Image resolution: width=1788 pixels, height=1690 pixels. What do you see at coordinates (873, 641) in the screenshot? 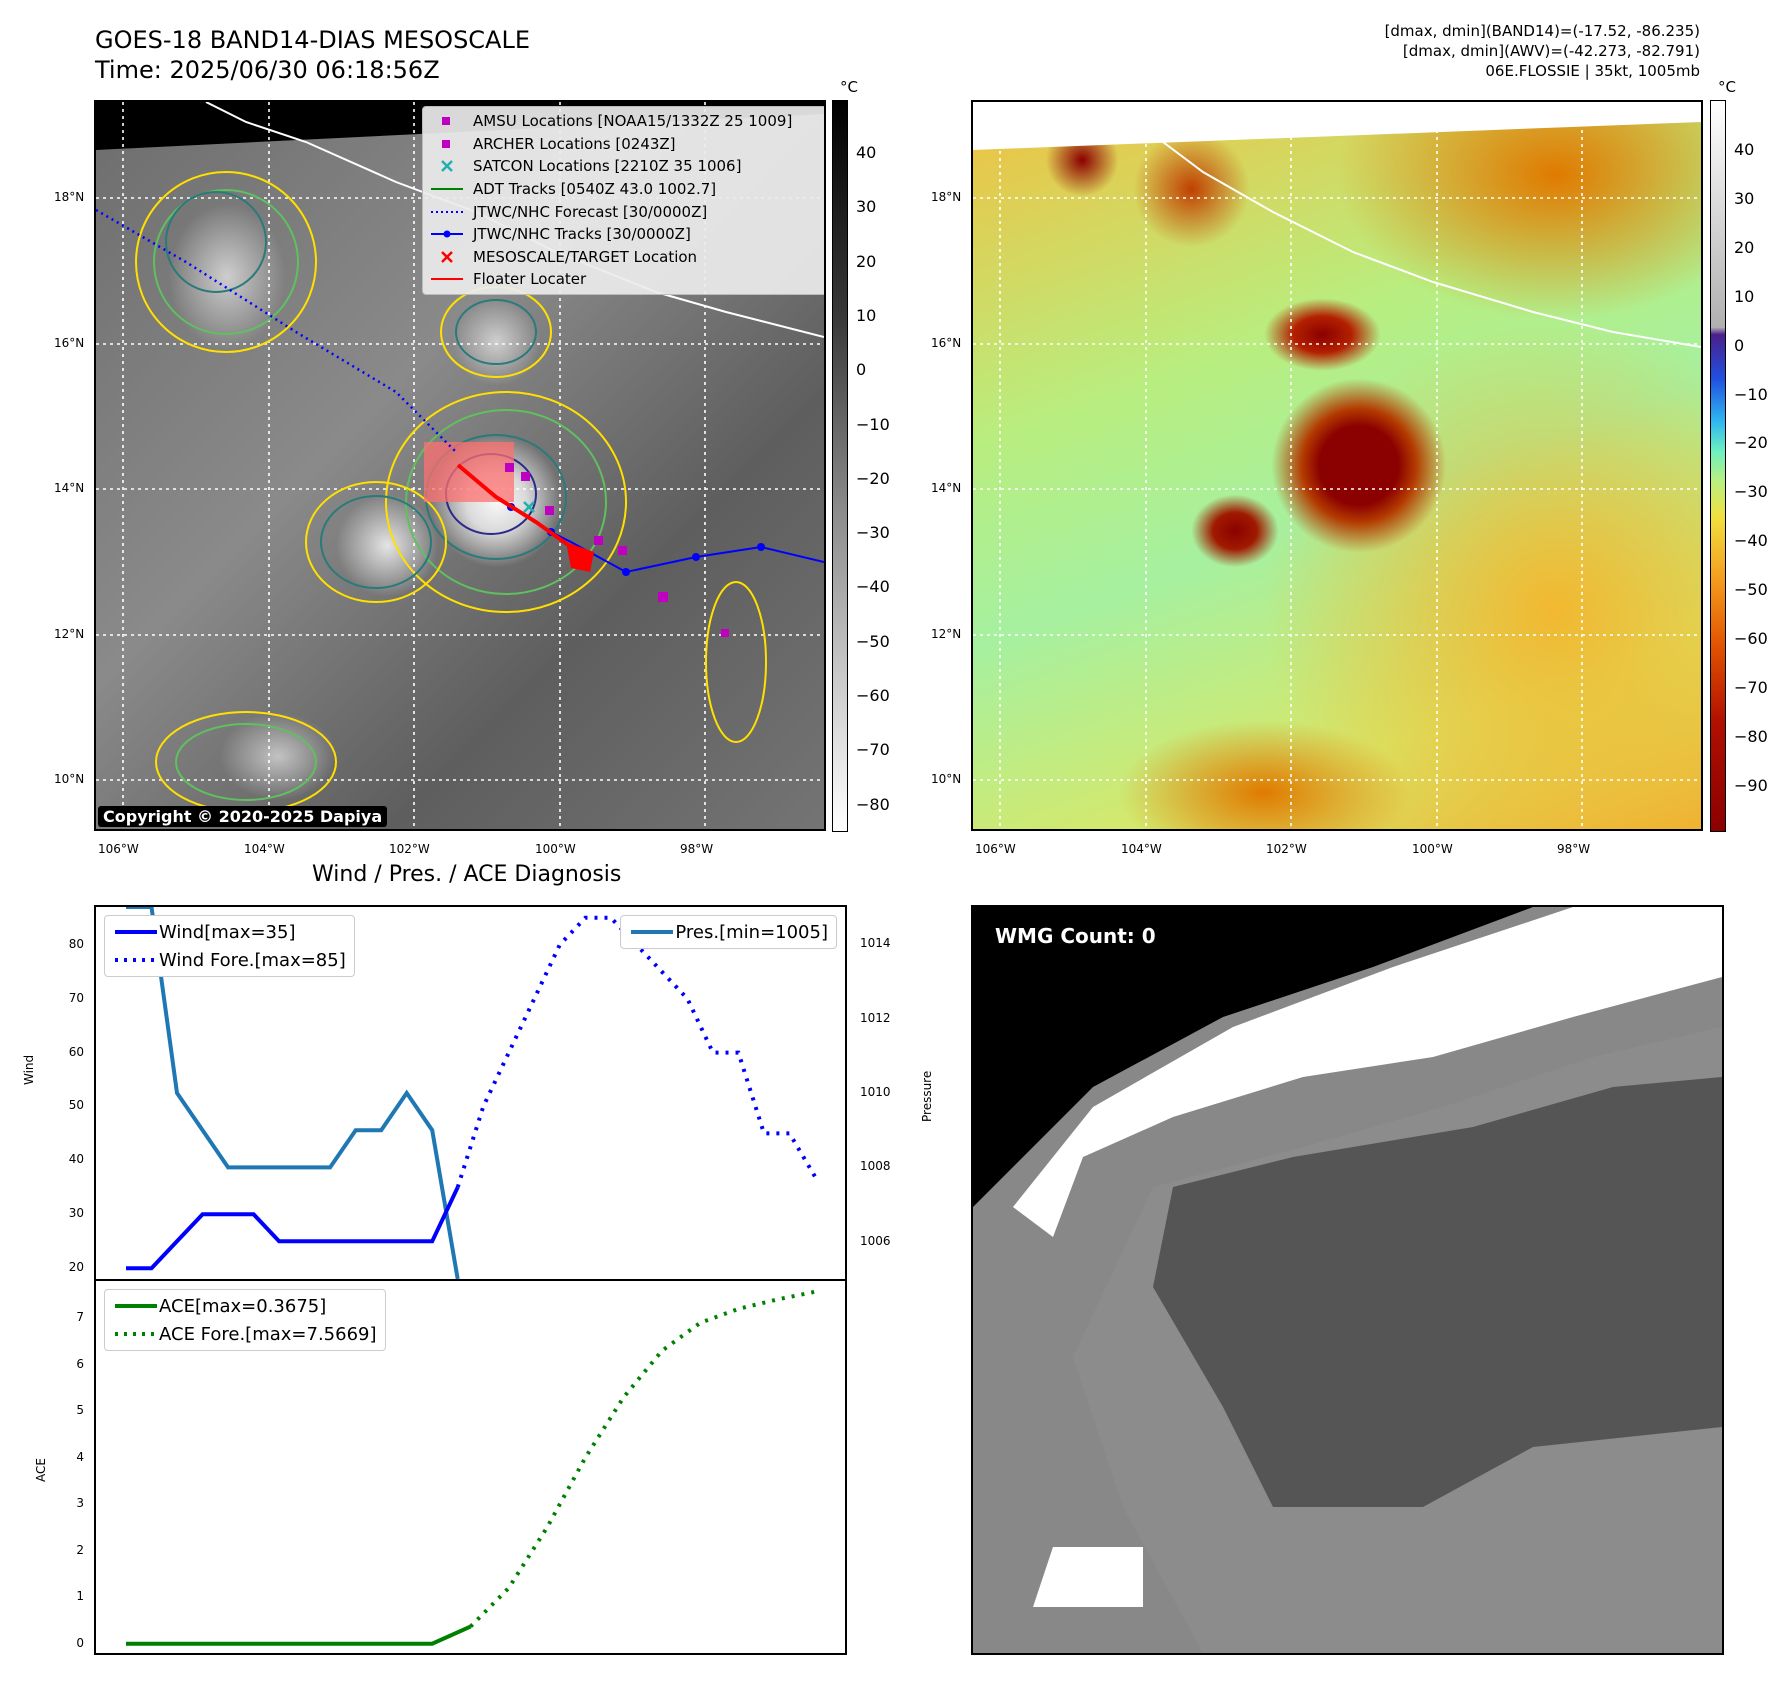
I see `colorbar-gray-tick-9: −50` at bounding box center [873, 641].